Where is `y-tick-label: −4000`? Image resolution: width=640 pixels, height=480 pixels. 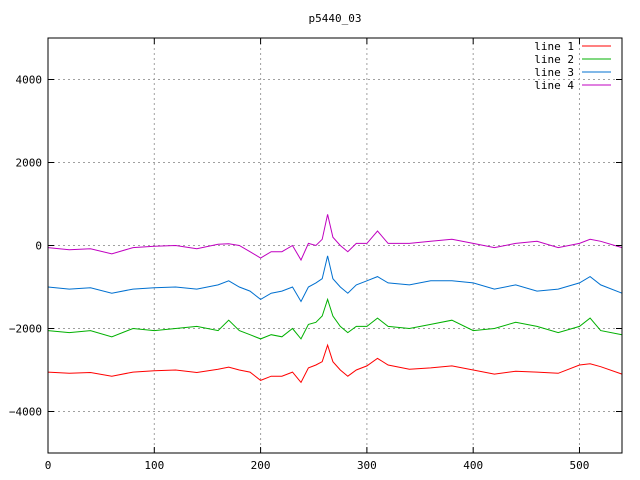
y-tick-label: −4000 is located at coordinates (25, 412).